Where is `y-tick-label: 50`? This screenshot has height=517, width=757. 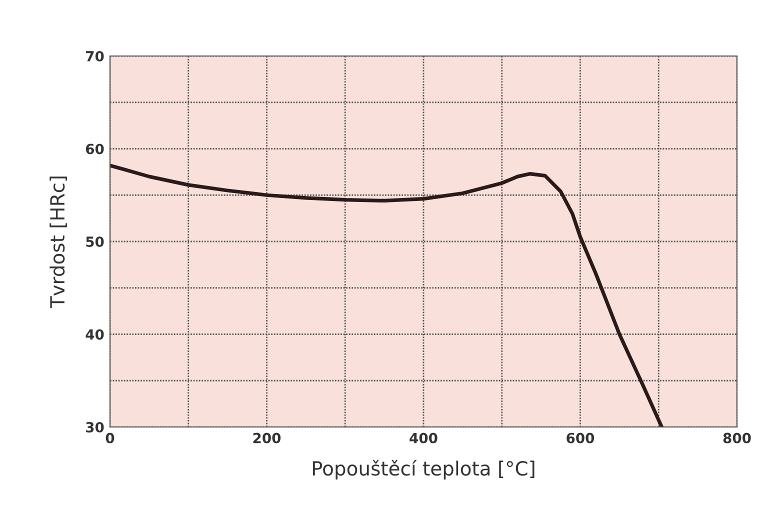
y-tick-label: 50 is located at coordinates (95, 241).